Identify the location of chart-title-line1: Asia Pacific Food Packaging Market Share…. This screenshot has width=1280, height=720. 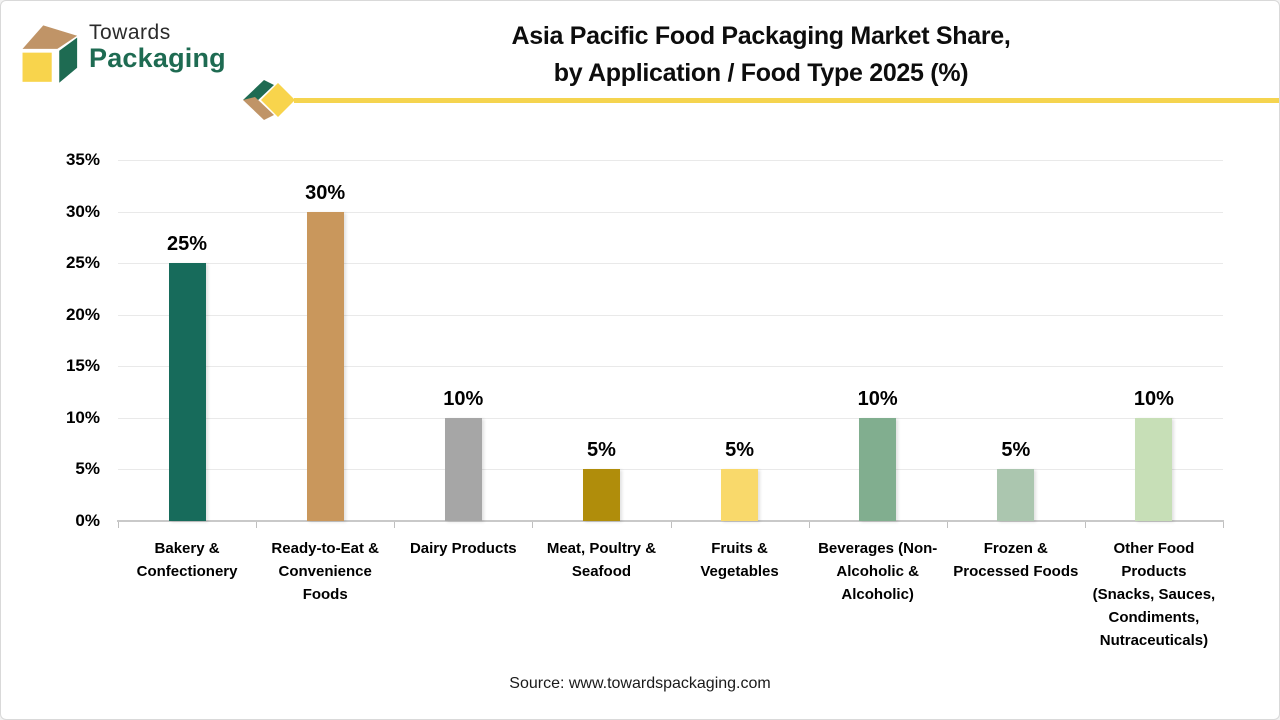
(761, 36).